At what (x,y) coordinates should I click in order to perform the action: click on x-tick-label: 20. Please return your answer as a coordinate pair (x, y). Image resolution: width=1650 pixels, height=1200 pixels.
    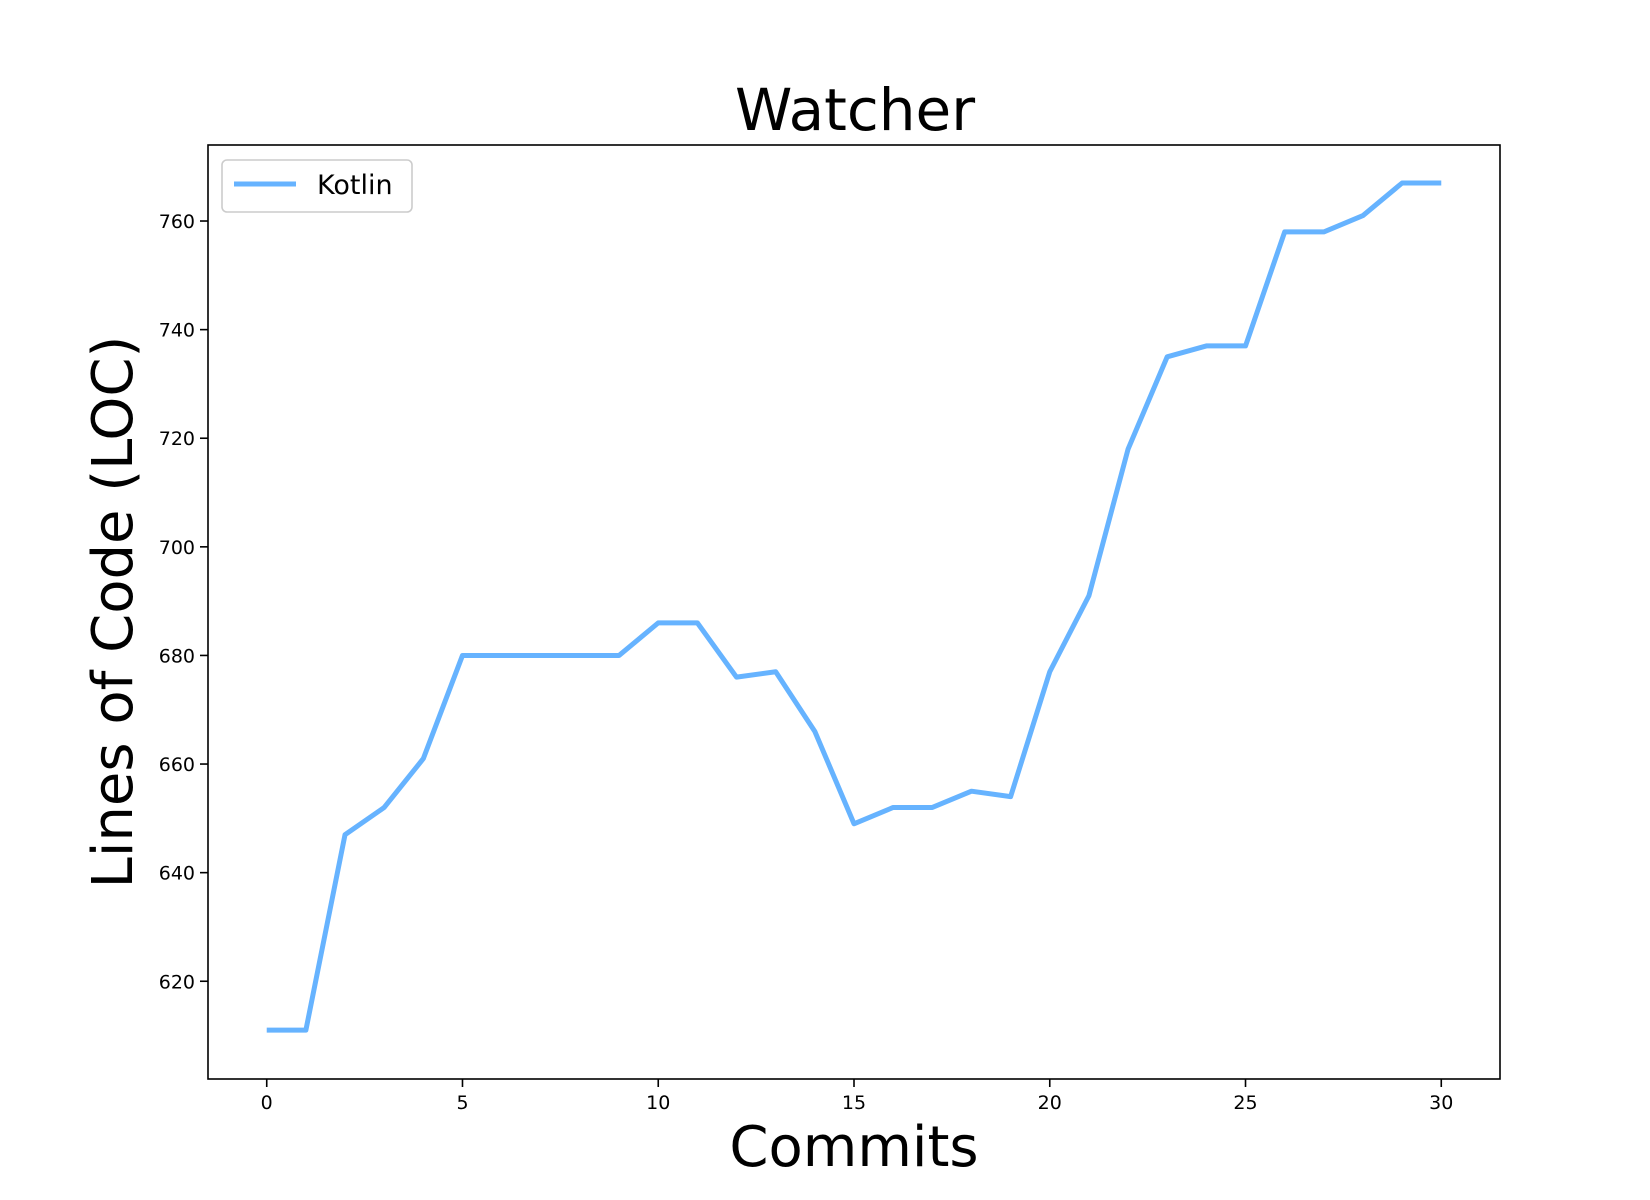
    Looking at the image, I should click on (1050, 1103).